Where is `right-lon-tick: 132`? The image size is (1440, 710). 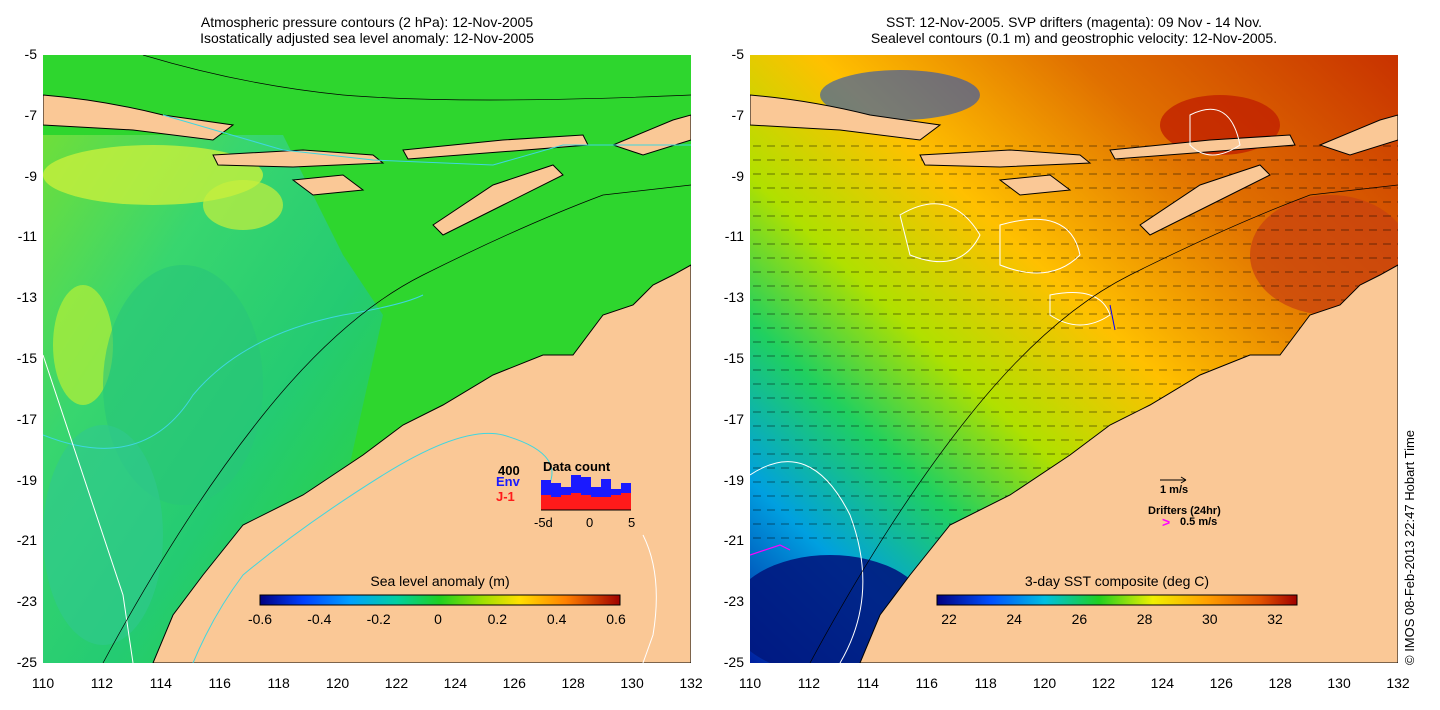 right-lon-tick: 132 is located at coordinates (1398, 683).